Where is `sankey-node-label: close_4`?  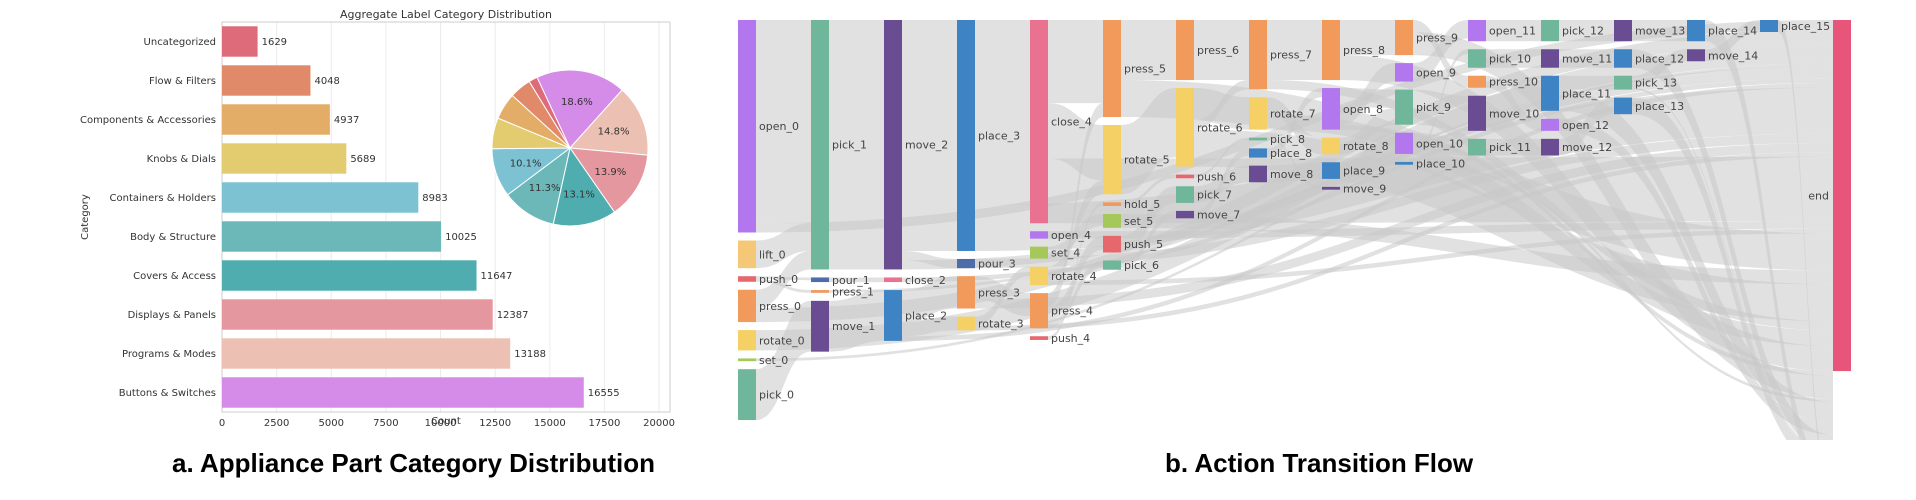 sankey-node-label: close_4 is located at coordinates (1071, 122).